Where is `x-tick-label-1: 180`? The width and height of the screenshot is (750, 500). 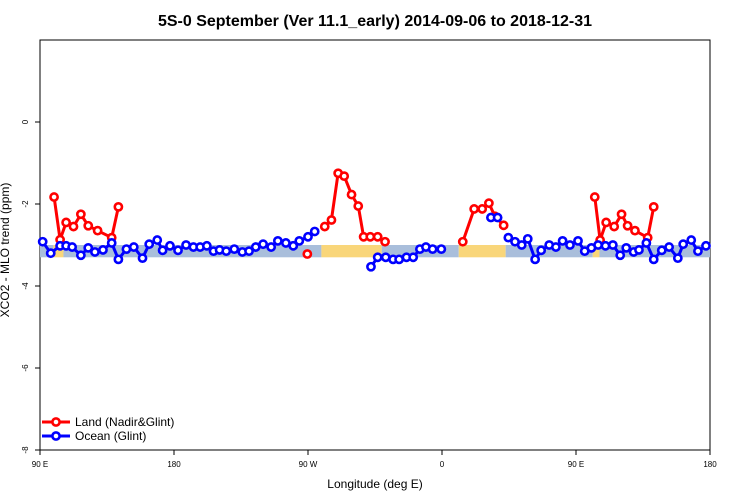
x-tick-label-1: 180 is located at coordinates (174, 464).